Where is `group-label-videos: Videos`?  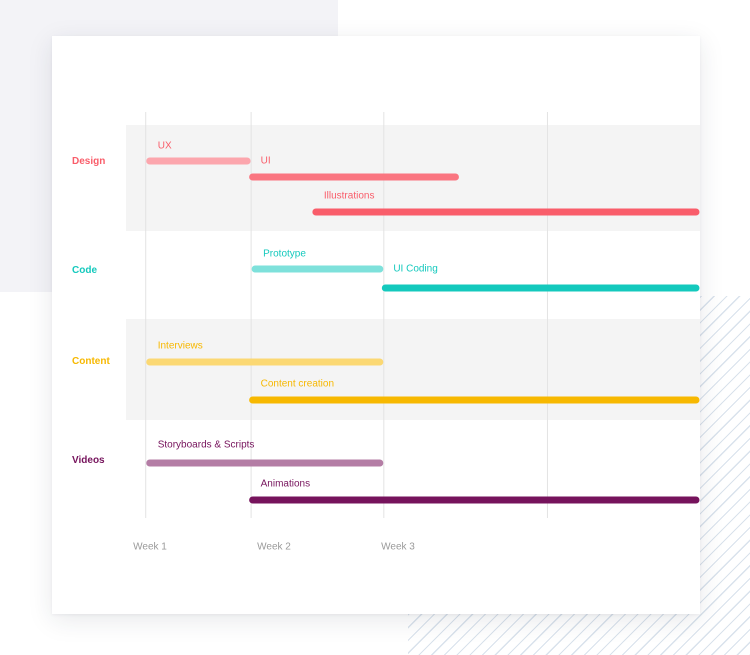 group-label-videos: Videos is located at coordinates (88, 460).